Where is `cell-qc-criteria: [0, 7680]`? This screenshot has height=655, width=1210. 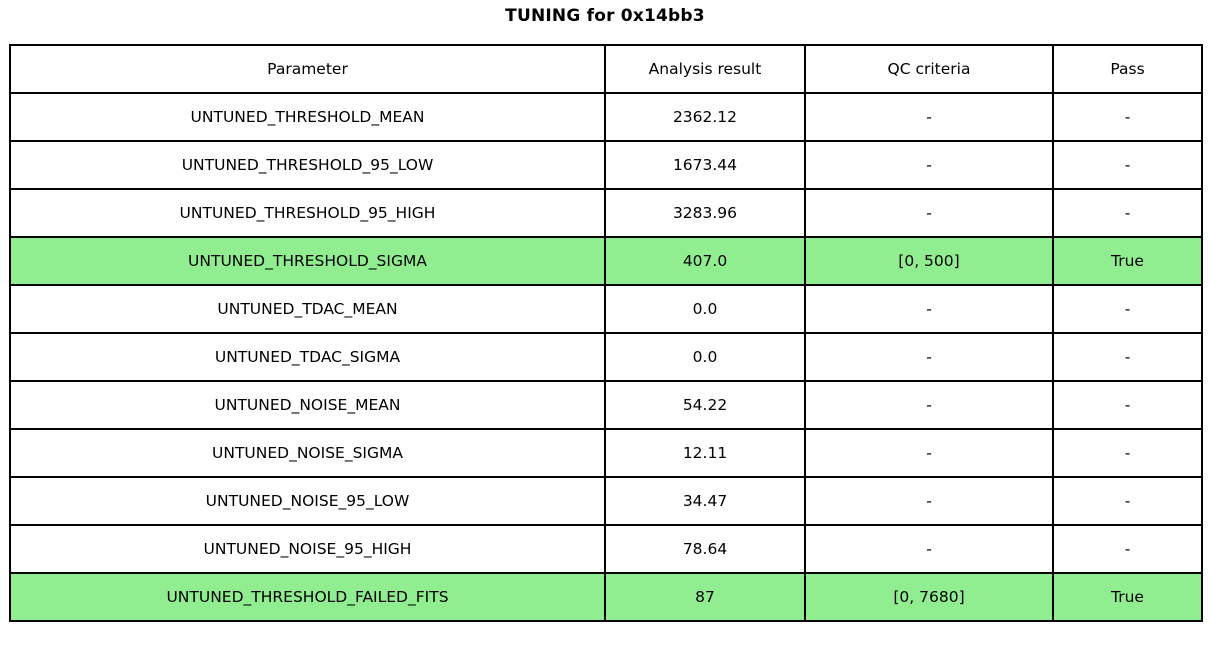
cell-qc-criteria: [0, 7680] is located at coordinates (929, 597).